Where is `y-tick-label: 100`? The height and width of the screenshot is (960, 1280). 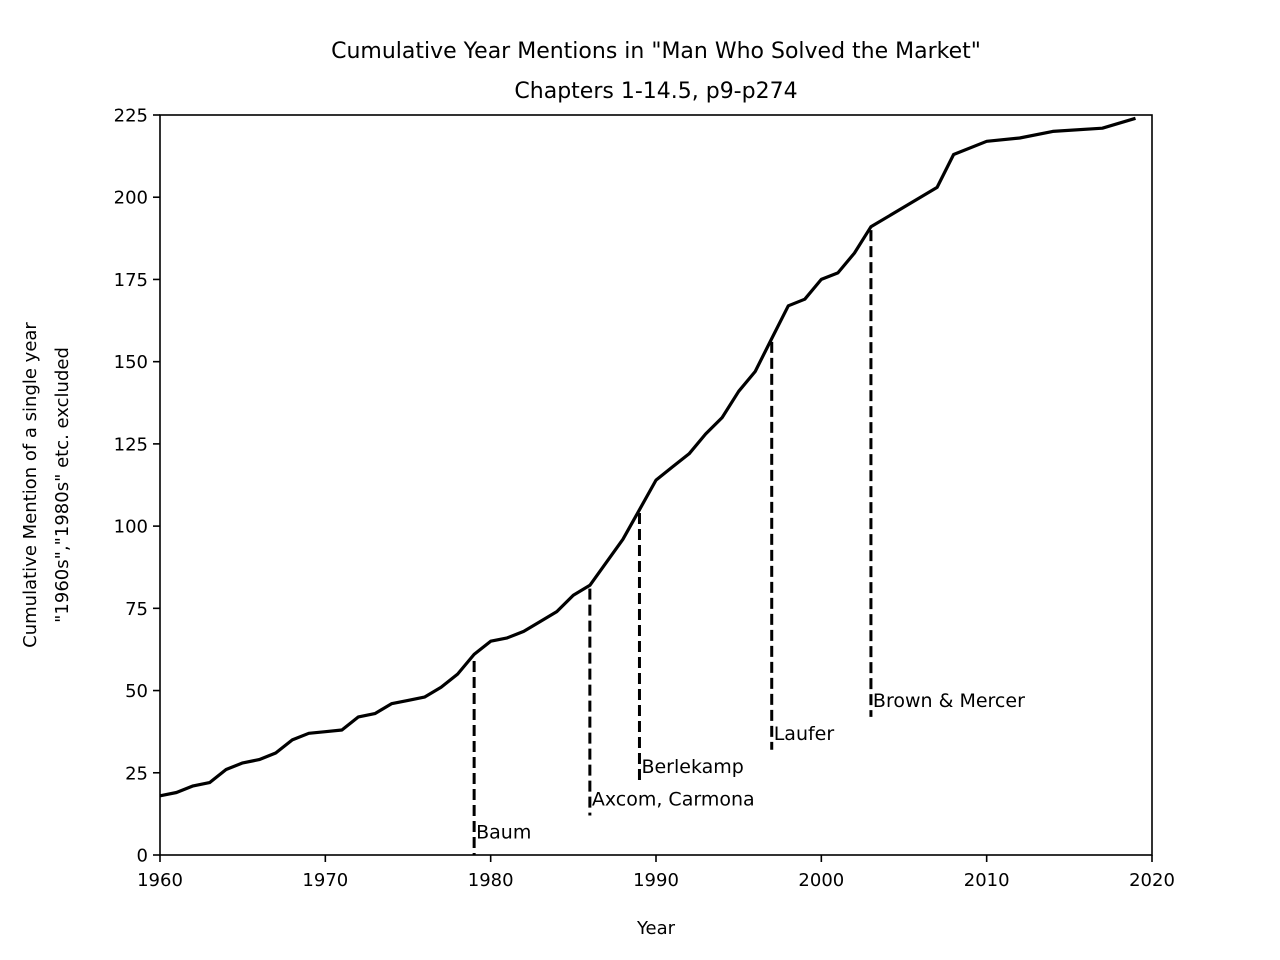 y-tick-label: 100 is located at coordinates (131, 527).